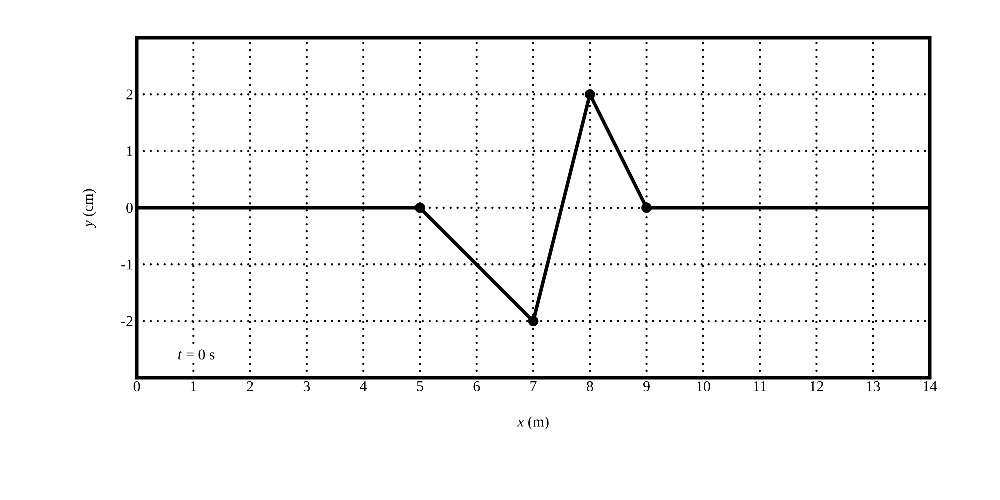 This screenshot has height=500, width=1000. Describe the element at coordinates (193, 387) in the screenshot. I see `x-tick-label: 1` at that location.